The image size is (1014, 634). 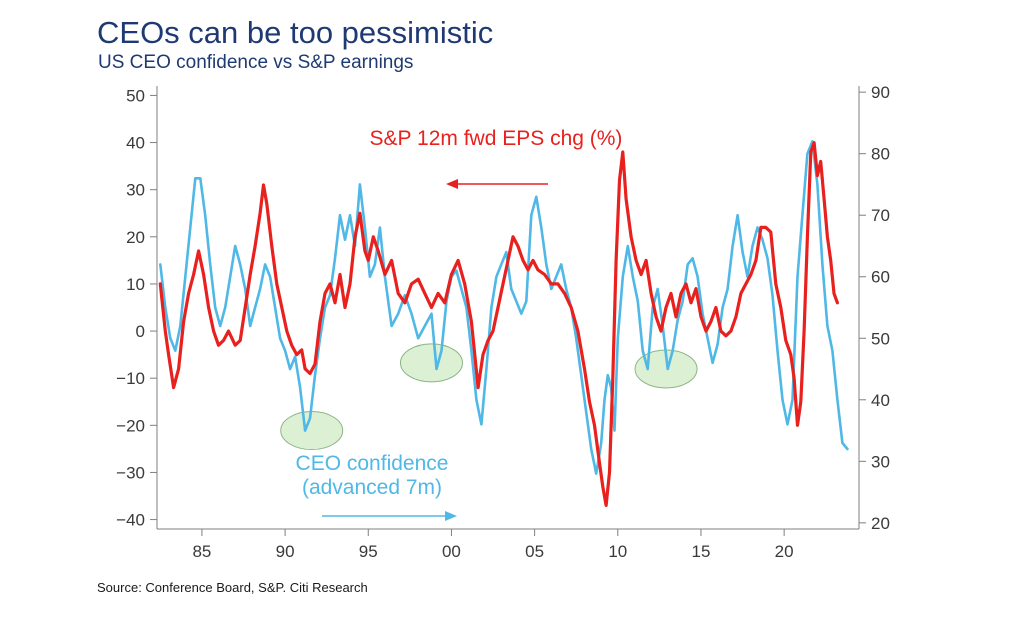 What do you see at coordinates (496, 138) in the screenshot?
I see `eps-series-label: S&P 12m fwd EPS chg (%)` at bounding box center [496, 138].